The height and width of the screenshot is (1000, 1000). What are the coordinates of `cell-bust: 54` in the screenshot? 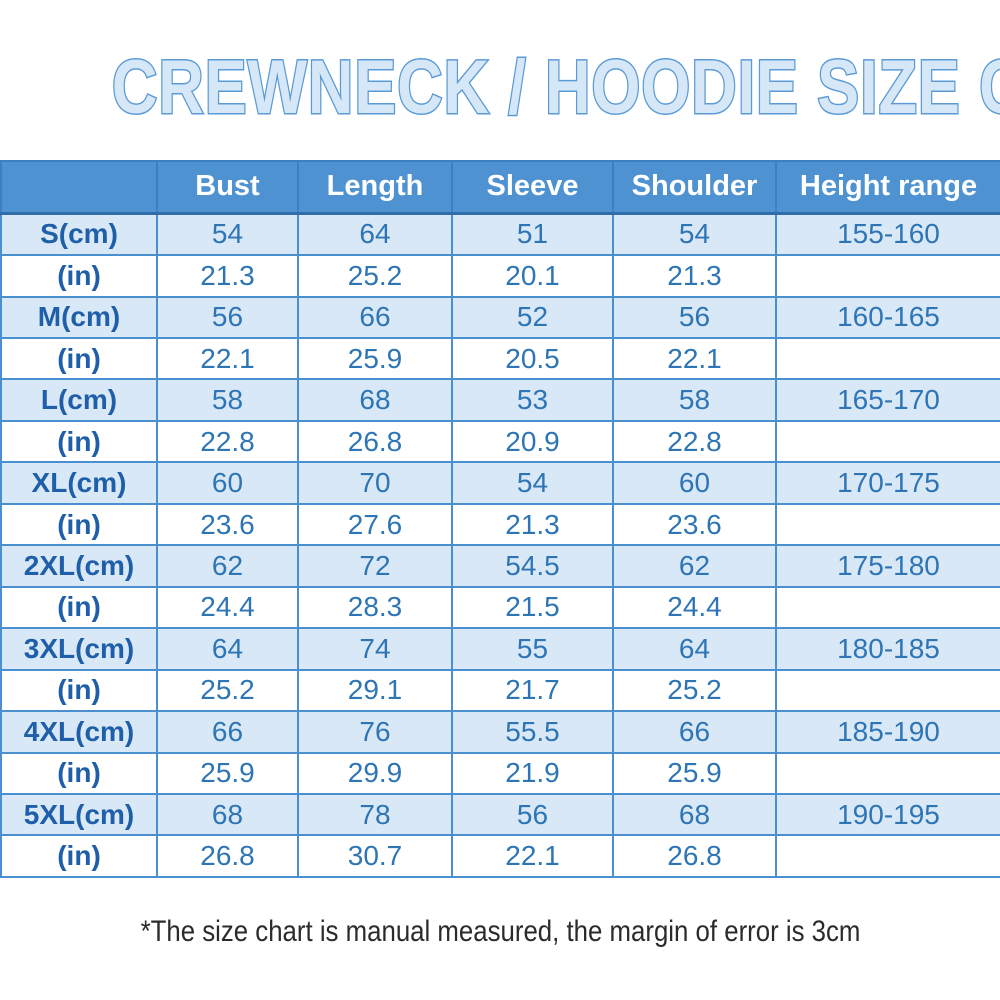 It's located at (227, 234).